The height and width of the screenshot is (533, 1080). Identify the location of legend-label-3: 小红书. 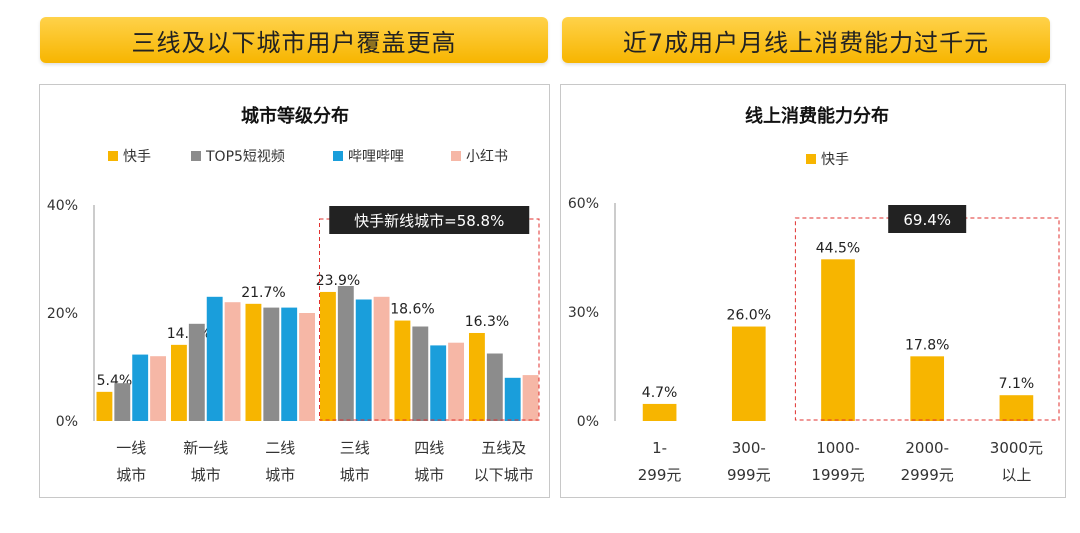
(487, 157).